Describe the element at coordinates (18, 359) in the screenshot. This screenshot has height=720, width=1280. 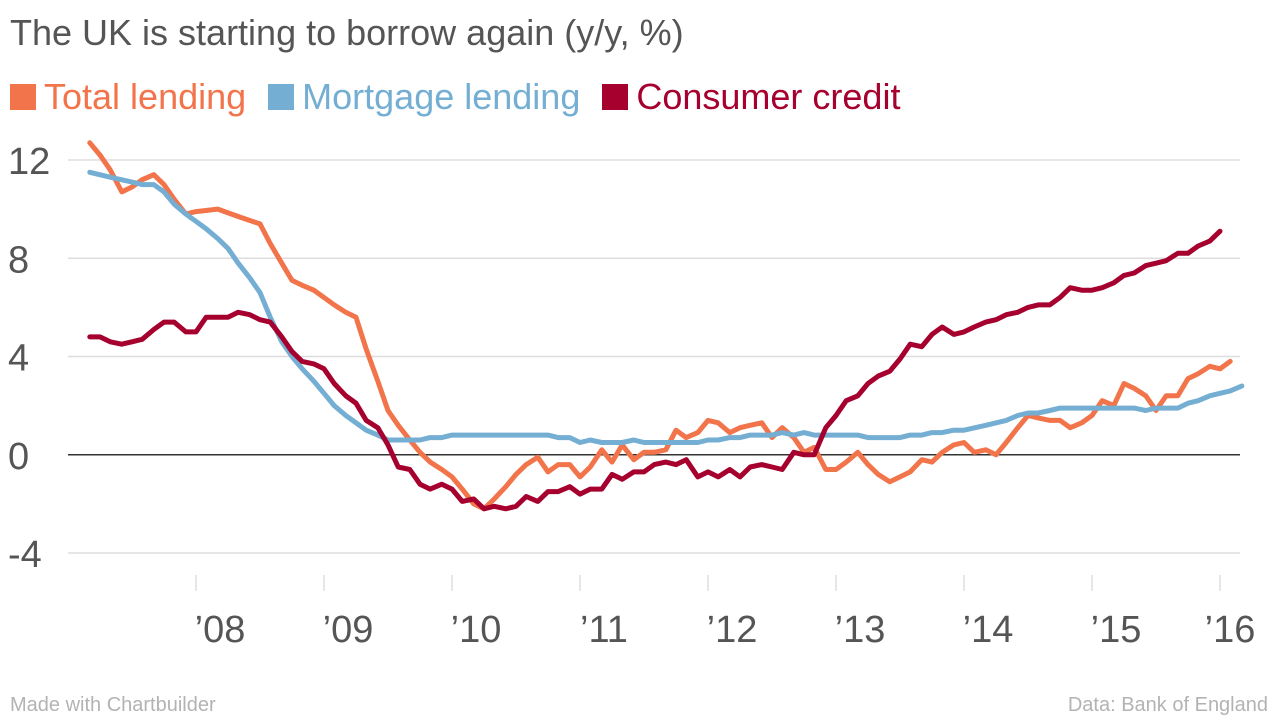
I see `y-tick-label: 4` at that location.